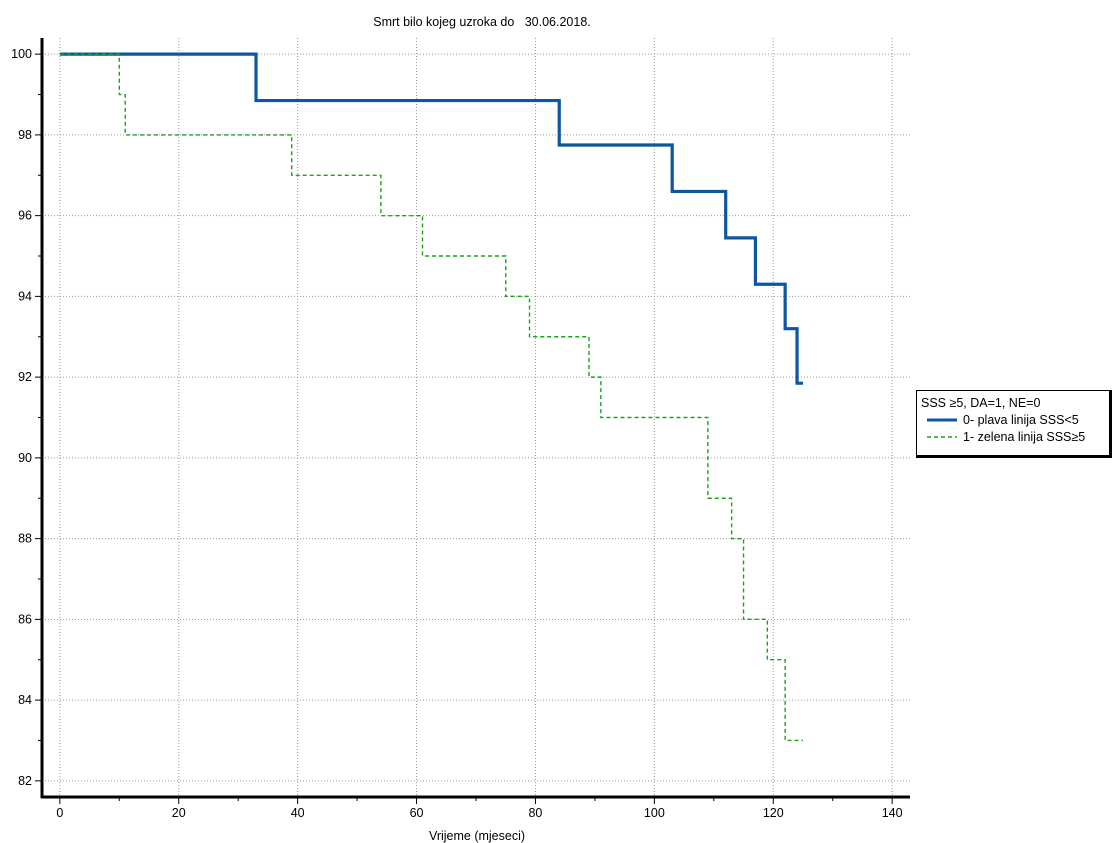  What do you see at coordinates (1024, 436) in the screenshot?
I see `legend-label-series-1: 1- zelena linija SSS≥5` at bounding box center [1024, 436].